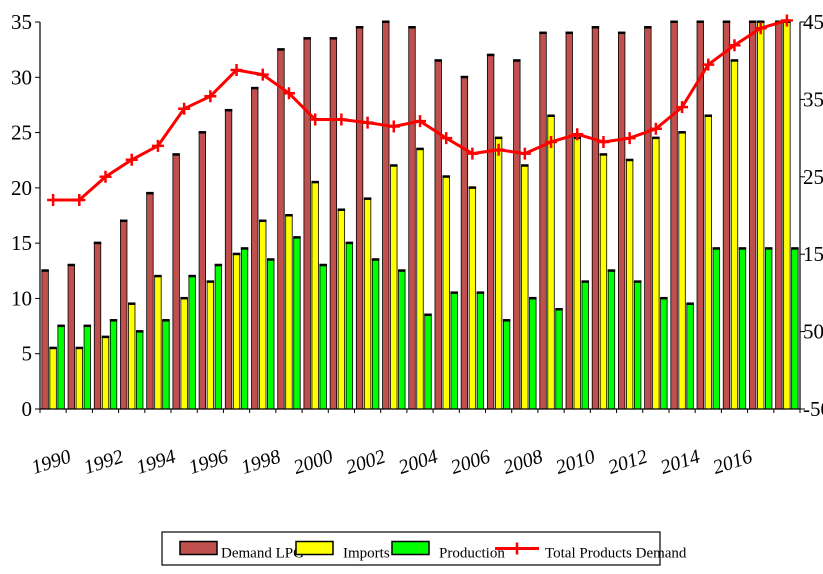  Describe the element at coordinates (21, 22) in the screenshot. I see `y-left-tick-label: 35` at that location.